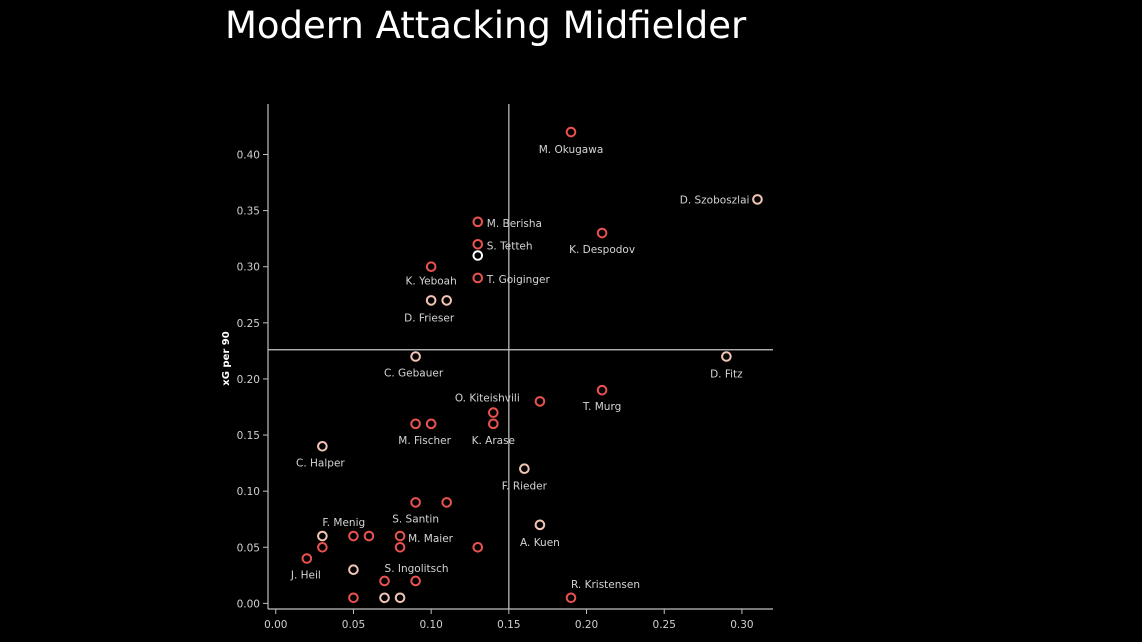  What do you see at coordinates (514, 224) in the screenshot?
I see `point-label: M. Berisha` at bounding box center [514, 224].